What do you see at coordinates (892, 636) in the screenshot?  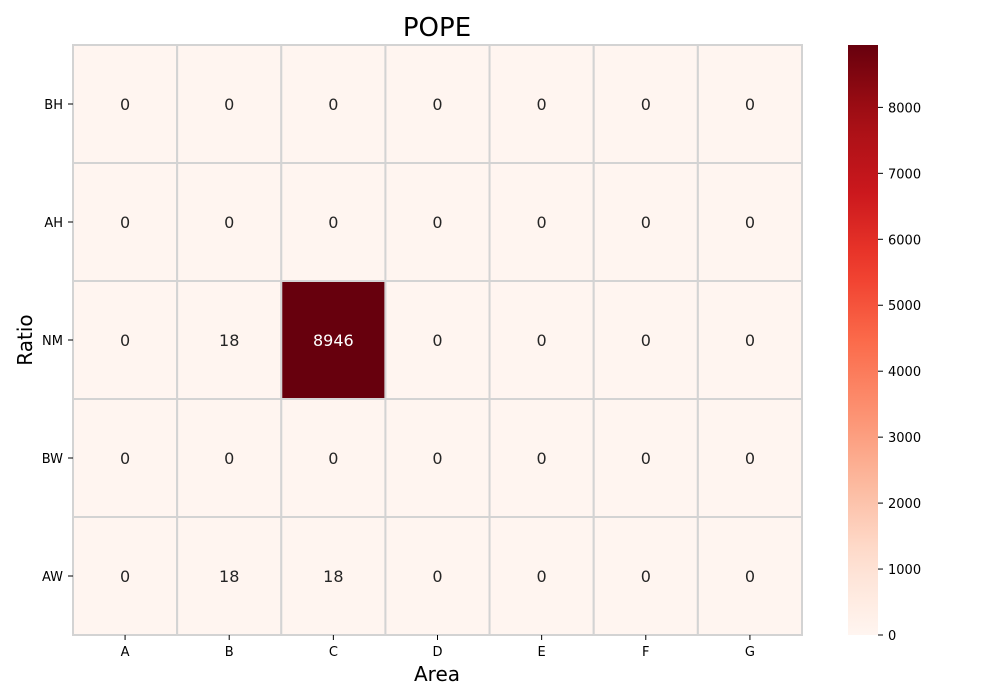 I see `colorbar-tick-label: 0` at bounding box center [892, 636].